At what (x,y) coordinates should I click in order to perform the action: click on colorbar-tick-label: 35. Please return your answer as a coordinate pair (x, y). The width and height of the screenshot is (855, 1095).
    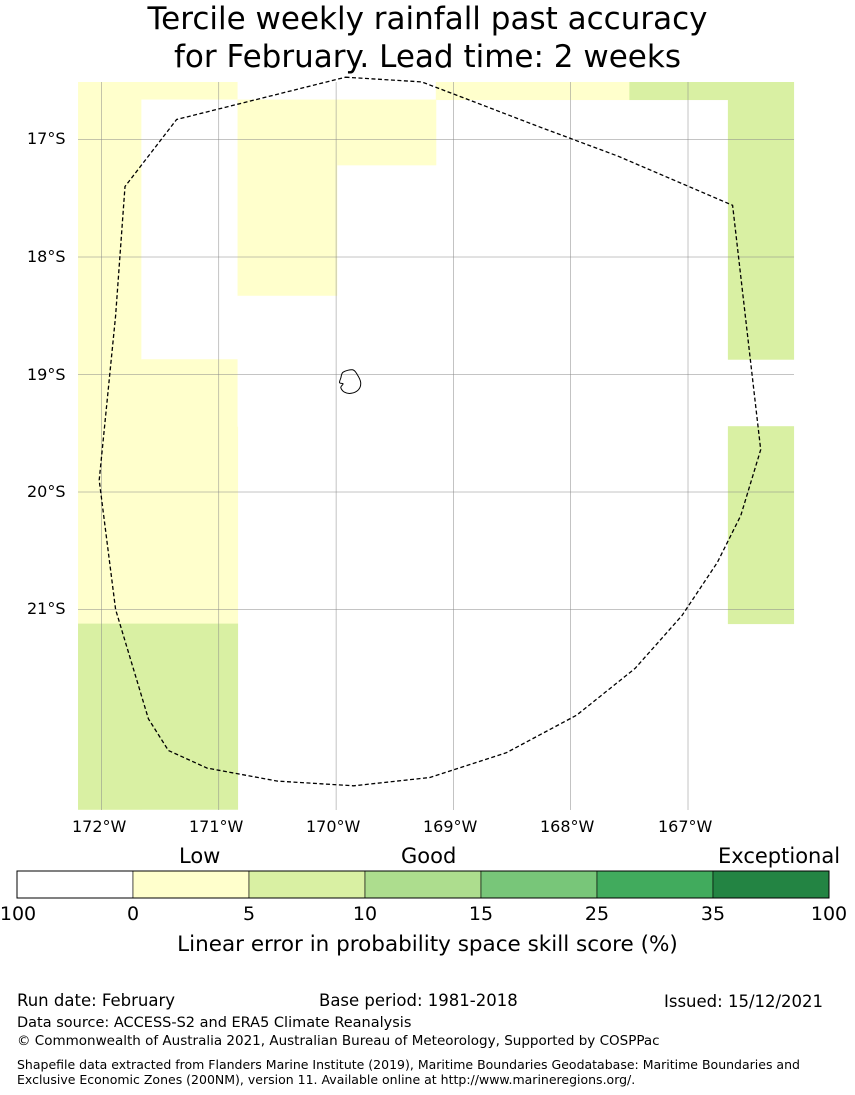
    Looking at the image, I should click on (713, 914).